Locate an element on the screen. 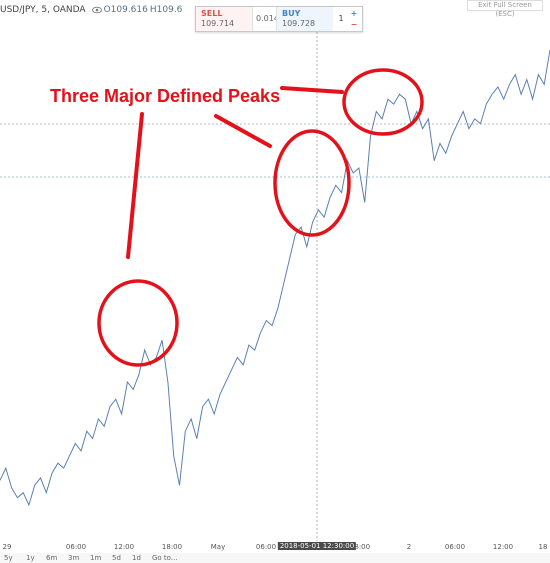  exit-fullscreen-button: Exit Full Screen (ESC) is located at coordinates (505, 9).